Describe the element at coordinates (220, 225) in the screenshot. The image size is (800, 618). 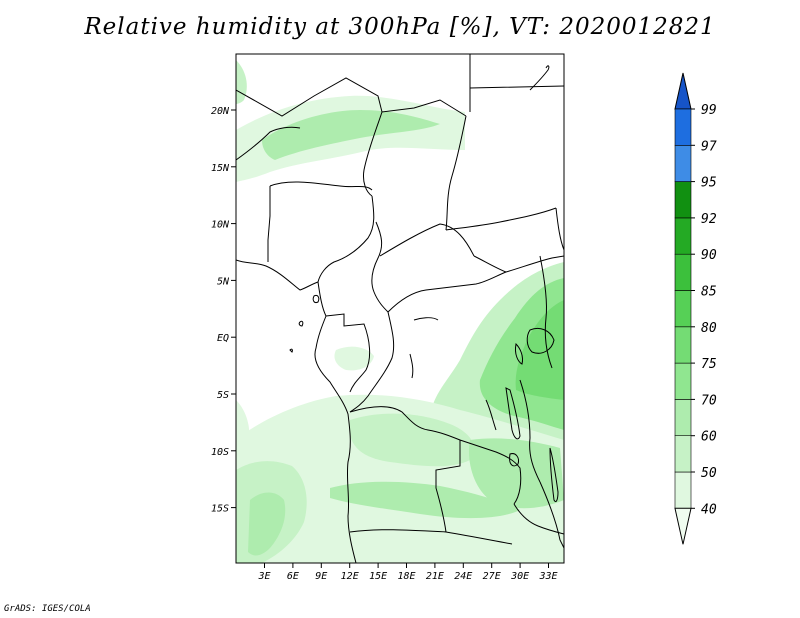
I see `latitude-label: 10N` at that location.